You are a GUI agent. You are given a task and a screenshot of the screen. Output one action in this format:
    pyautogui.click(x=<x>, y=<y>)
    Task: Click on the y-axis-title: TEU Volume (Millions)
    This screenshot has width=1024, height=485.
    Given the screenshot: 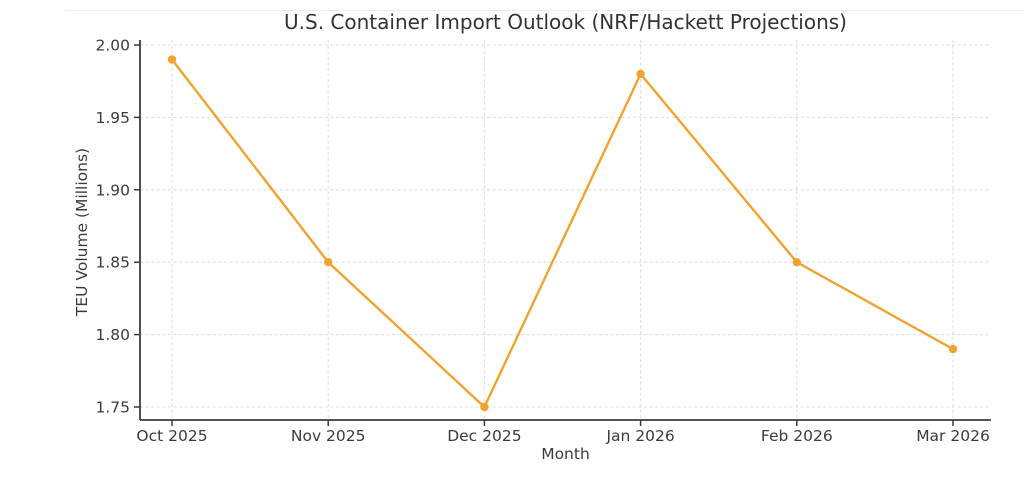 What is the action you would take?
    pyautogui.click(x=82, y=232)
    